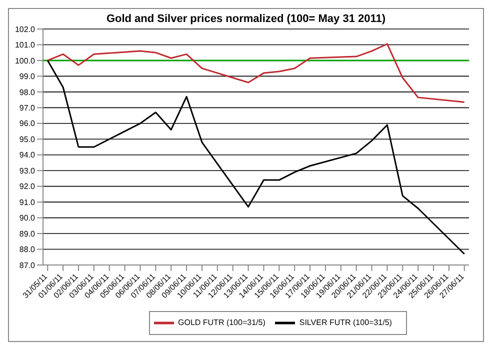 This screenshot has width=490, height=348. Describe the element at coordinates (345, 323) in the screenshot. I see `legend-label: SILVER FUTR (100=31/5)` at that location.